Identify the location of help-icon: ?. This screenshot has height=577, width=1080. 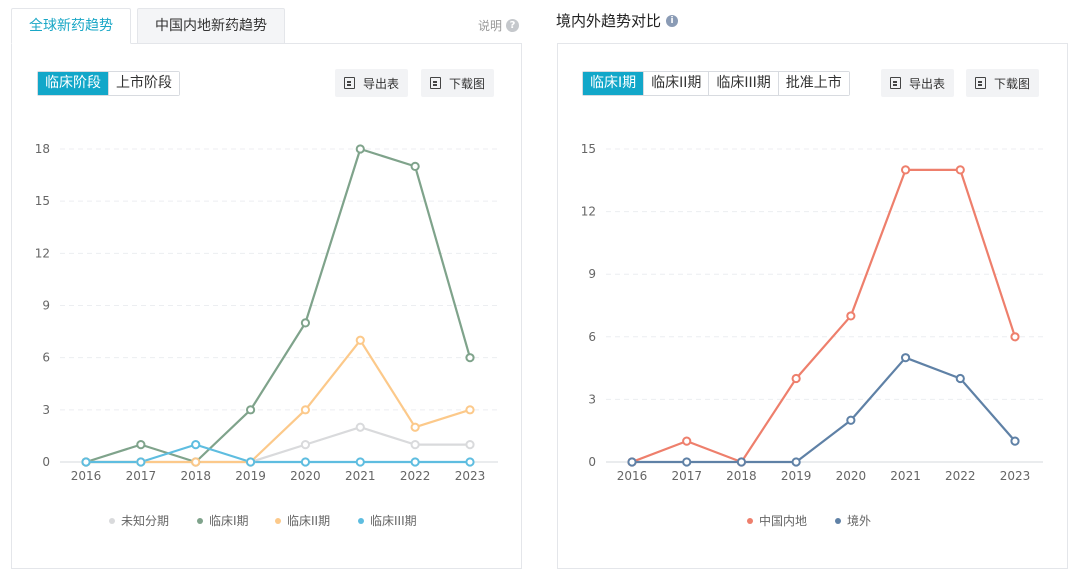
(513, 25).